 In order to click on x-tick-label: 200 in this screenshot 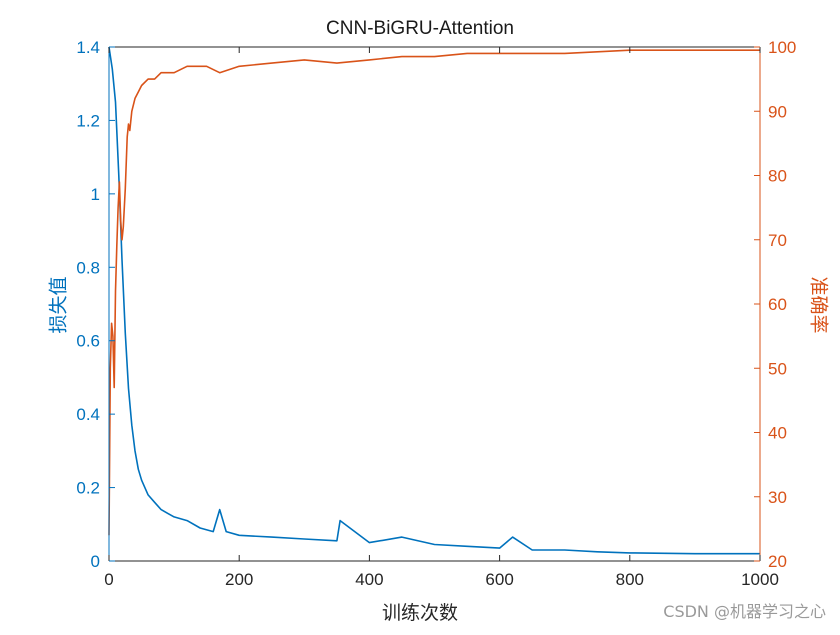, I will do `click(239, 579)`.